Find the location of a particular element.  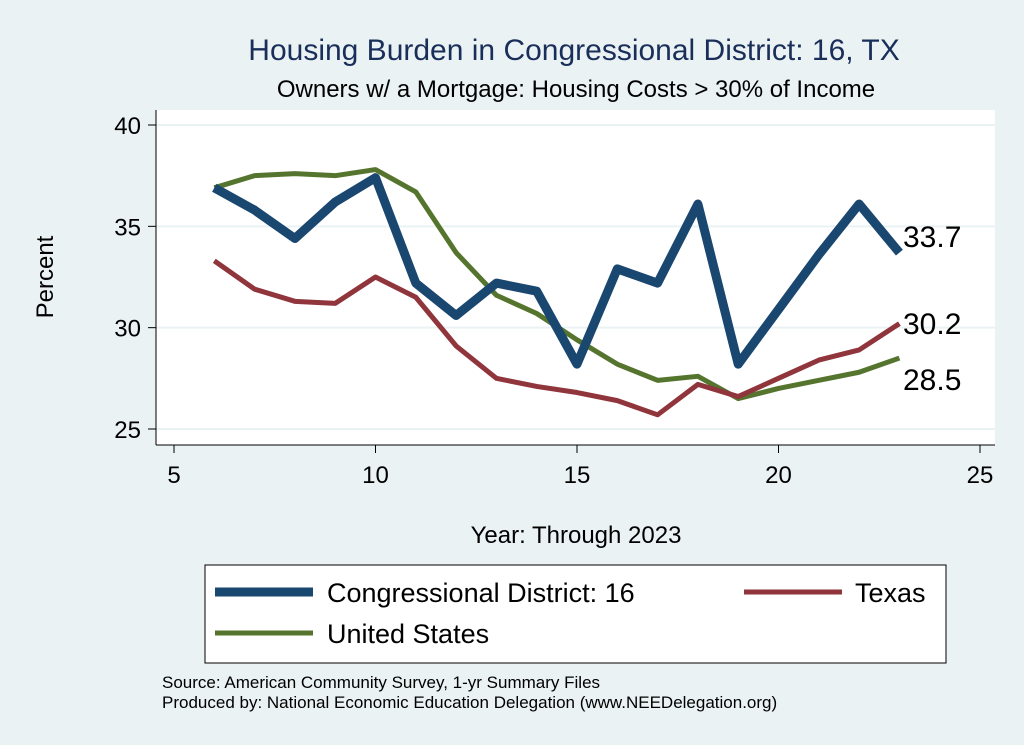

x-tick-label: 5 is located at coordinates (173, 475).